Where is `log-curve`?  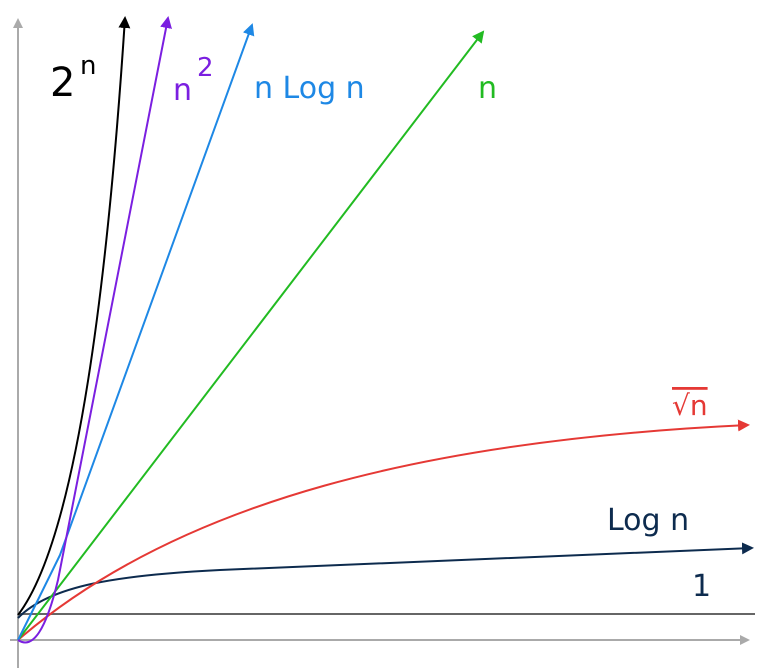 log-curve is located at coordinates (385, 580).